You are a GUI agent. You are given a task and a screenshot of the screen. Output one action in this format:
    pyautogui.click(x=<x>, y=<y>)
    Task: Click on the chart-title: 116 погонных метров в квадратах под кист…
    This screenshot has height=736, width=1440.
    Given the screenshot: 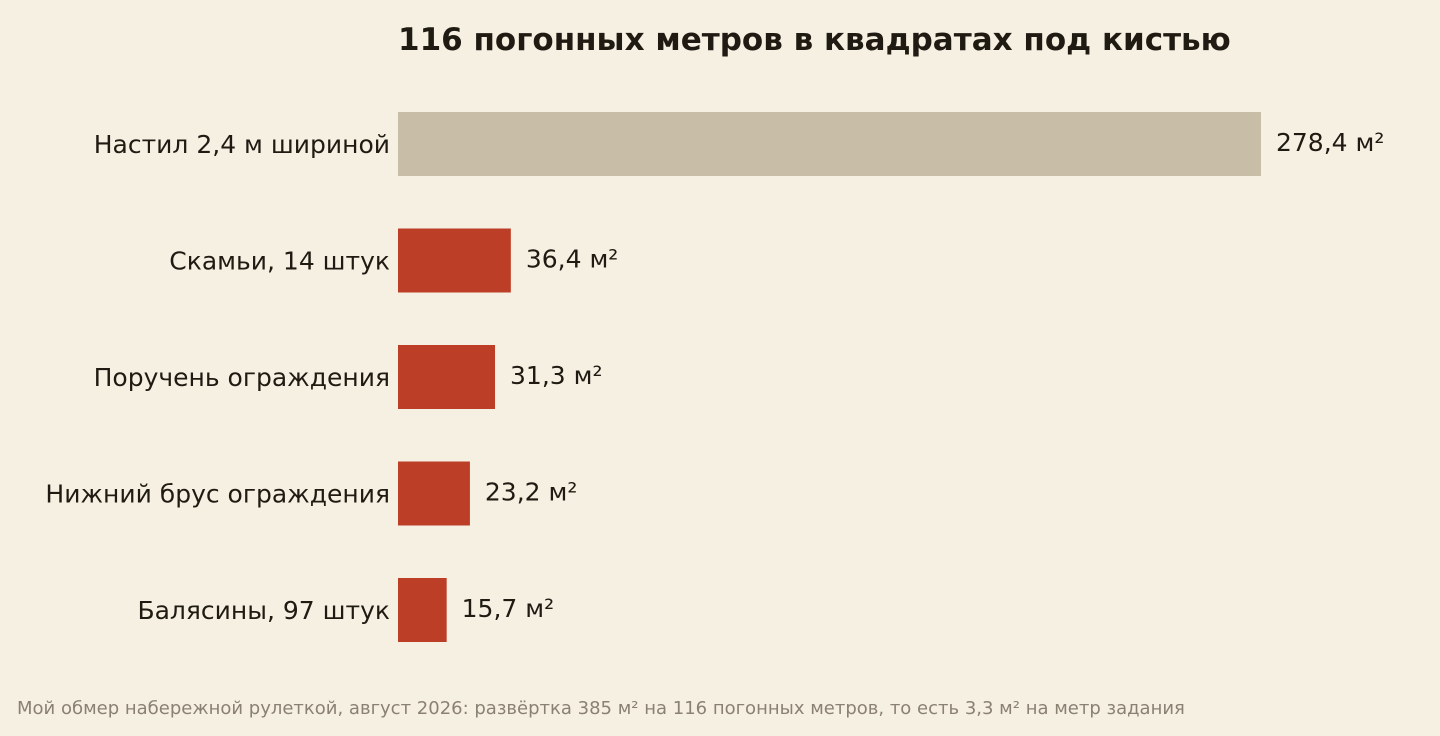 What is the action you would take?
    pyautogui.click(x=814, y=40)
    